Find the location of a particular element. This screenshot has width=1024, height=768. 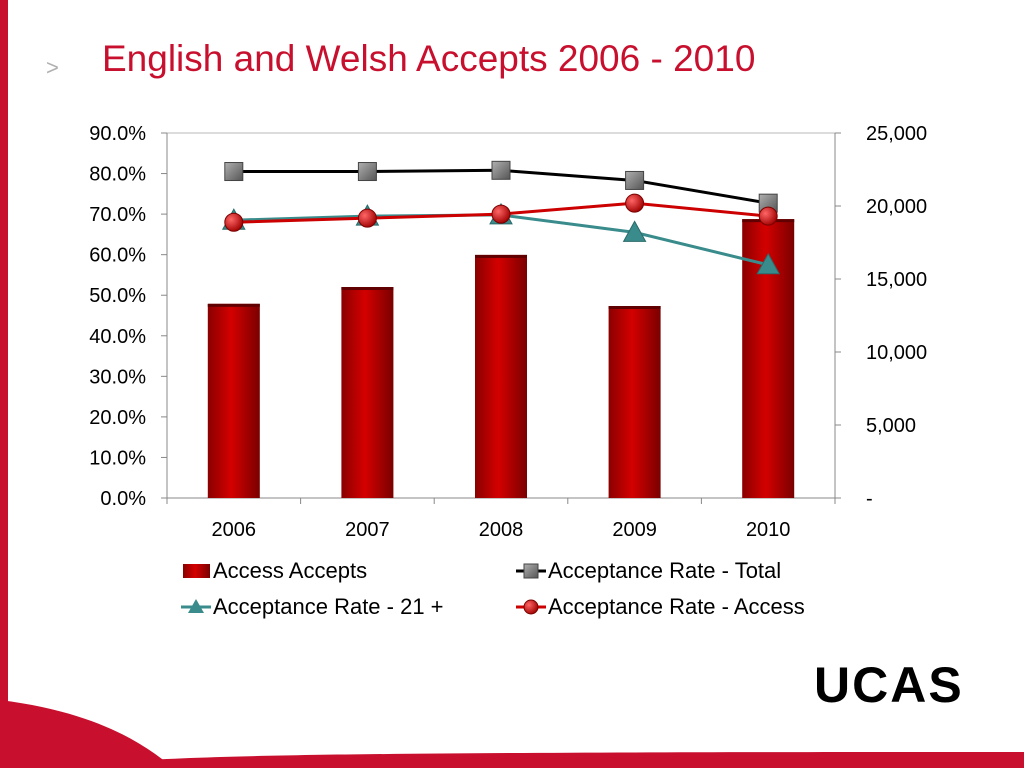

x-tick-label: 2009 is located at coordinates (634, 530).